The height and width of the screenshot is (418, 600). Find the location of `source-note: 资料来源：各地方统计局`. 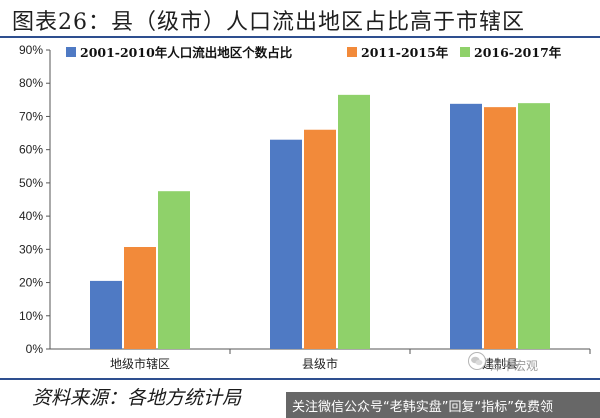

source-note: 资料来源：各地方统计局 is located at coordinates (137, 398).